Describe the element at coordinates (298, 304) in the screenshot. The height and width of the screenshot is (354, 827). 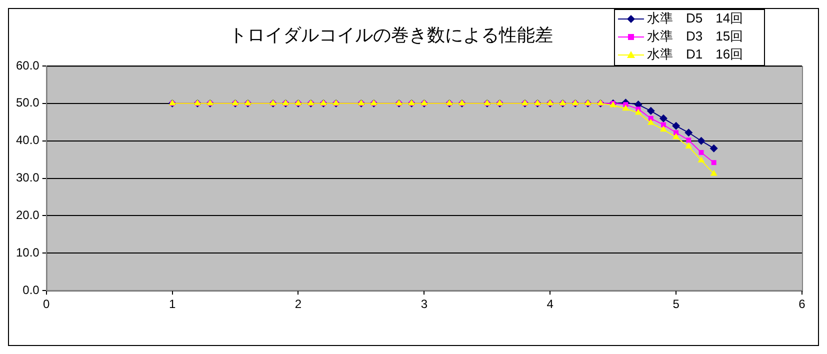
I see `x-tick-label: 2` at that location.